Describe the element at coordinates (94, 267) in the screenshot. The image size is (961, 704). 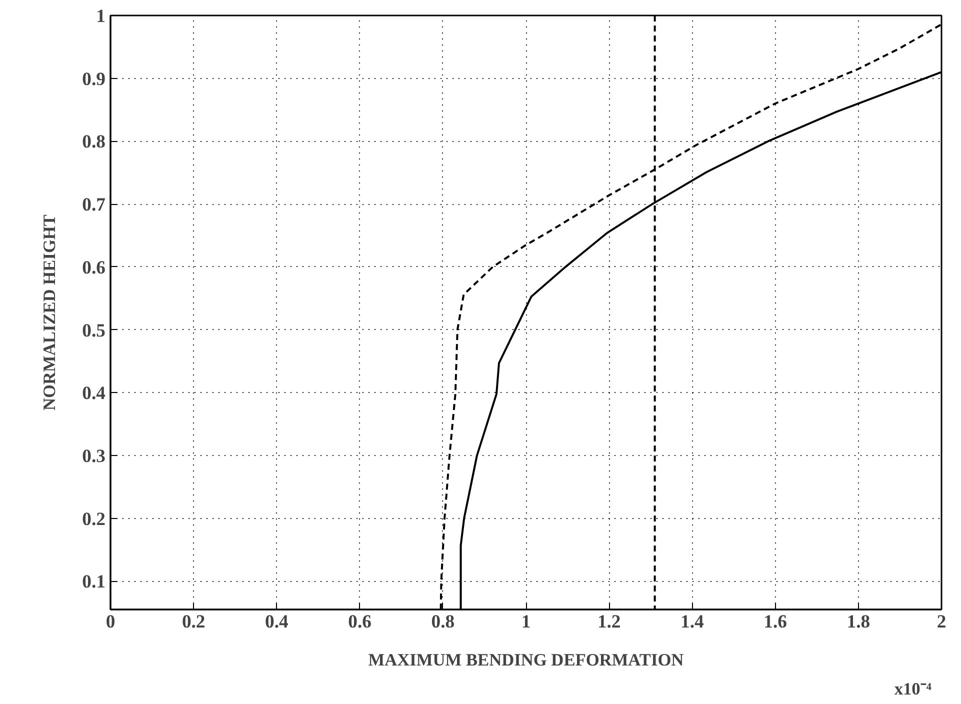
I see `y-tick-label: 0.6` at that location.